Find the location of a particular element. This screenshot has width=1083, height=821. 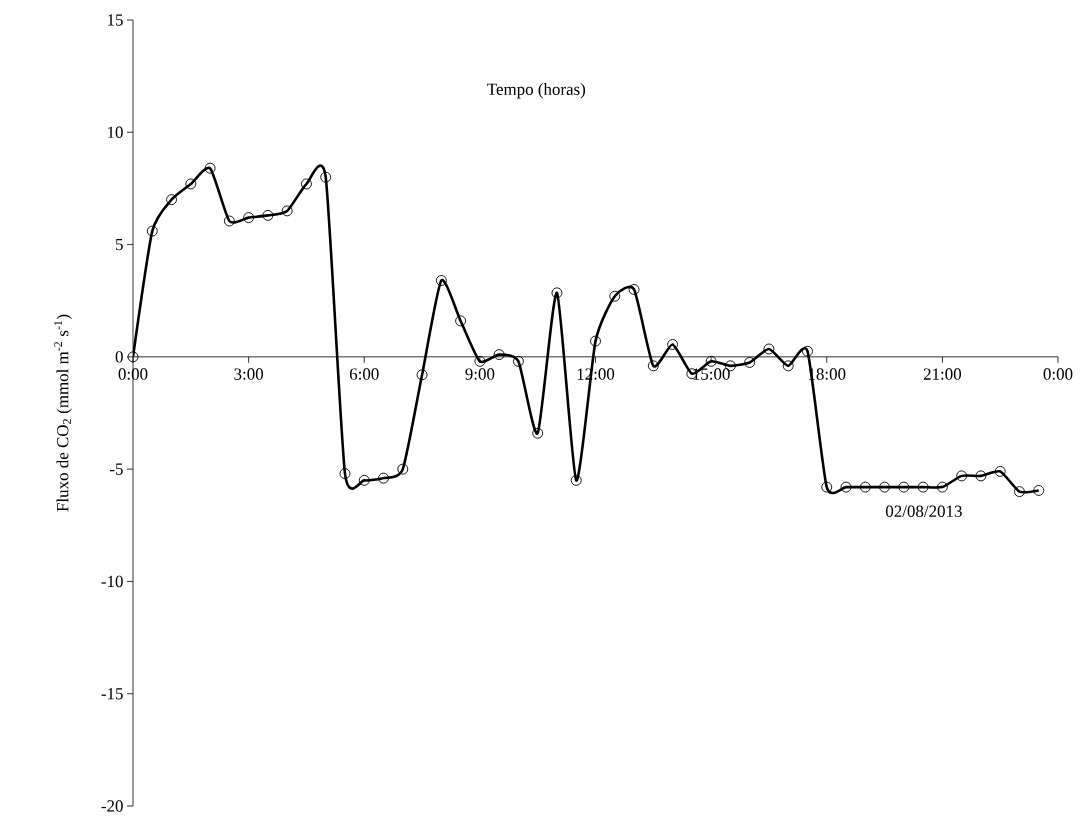

x-tick-label: 3:00 is located at coordinates (249, 374).